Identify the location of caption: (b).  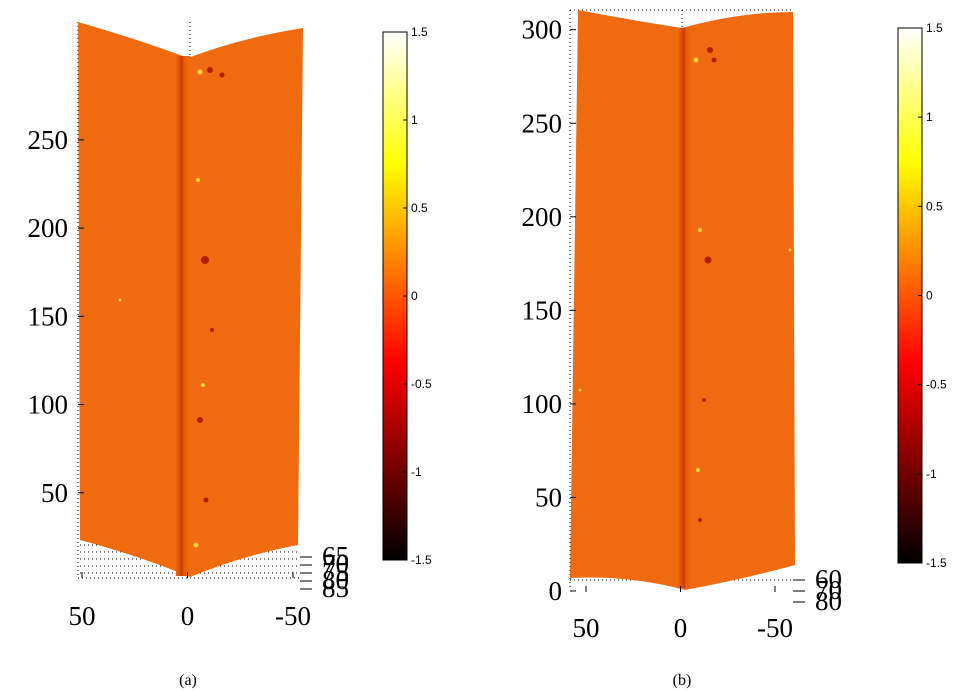
(682, 680).